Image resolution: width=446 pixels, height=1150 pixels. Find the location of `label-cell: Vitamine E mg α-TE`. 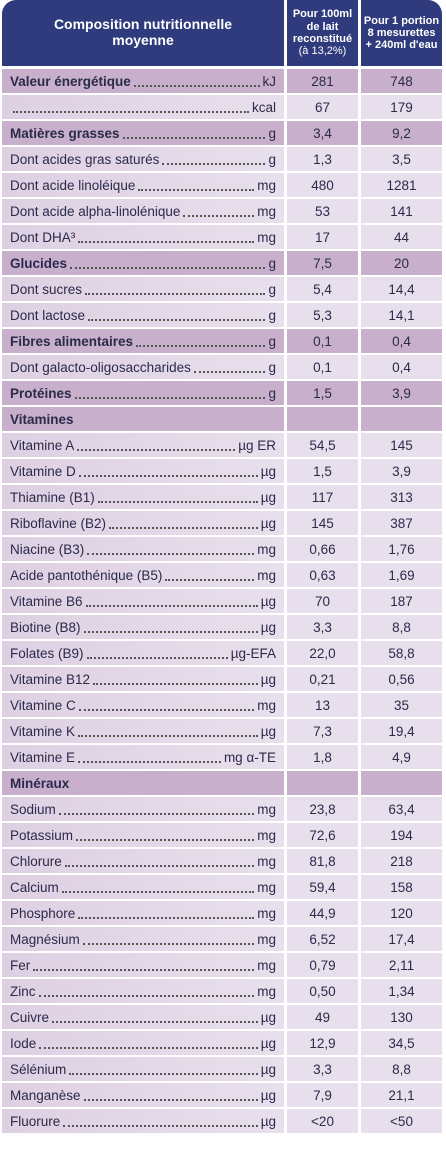

label-cell: Vitamine E mg α-TE is located at coordinates (143, 757).